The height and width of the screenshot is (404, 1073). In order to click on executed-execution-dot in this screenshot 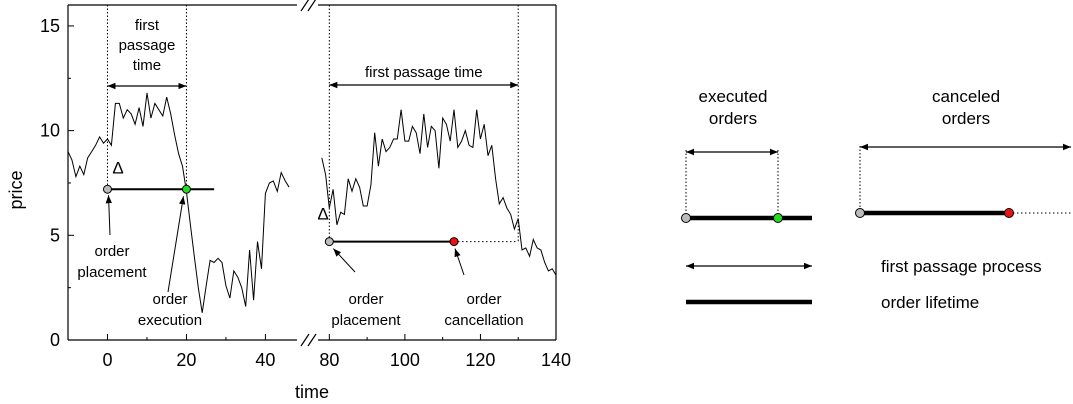, I will do `click(778, 218)`.